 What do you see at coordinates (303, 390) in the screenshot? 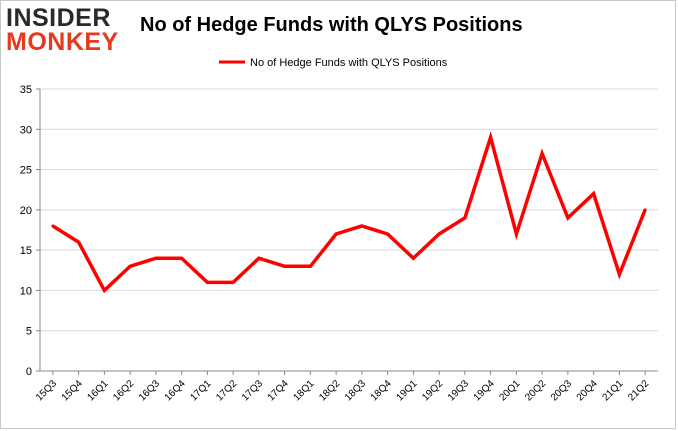
I see `x-tick-label: 18Q1` at bounding box center [303, 390].